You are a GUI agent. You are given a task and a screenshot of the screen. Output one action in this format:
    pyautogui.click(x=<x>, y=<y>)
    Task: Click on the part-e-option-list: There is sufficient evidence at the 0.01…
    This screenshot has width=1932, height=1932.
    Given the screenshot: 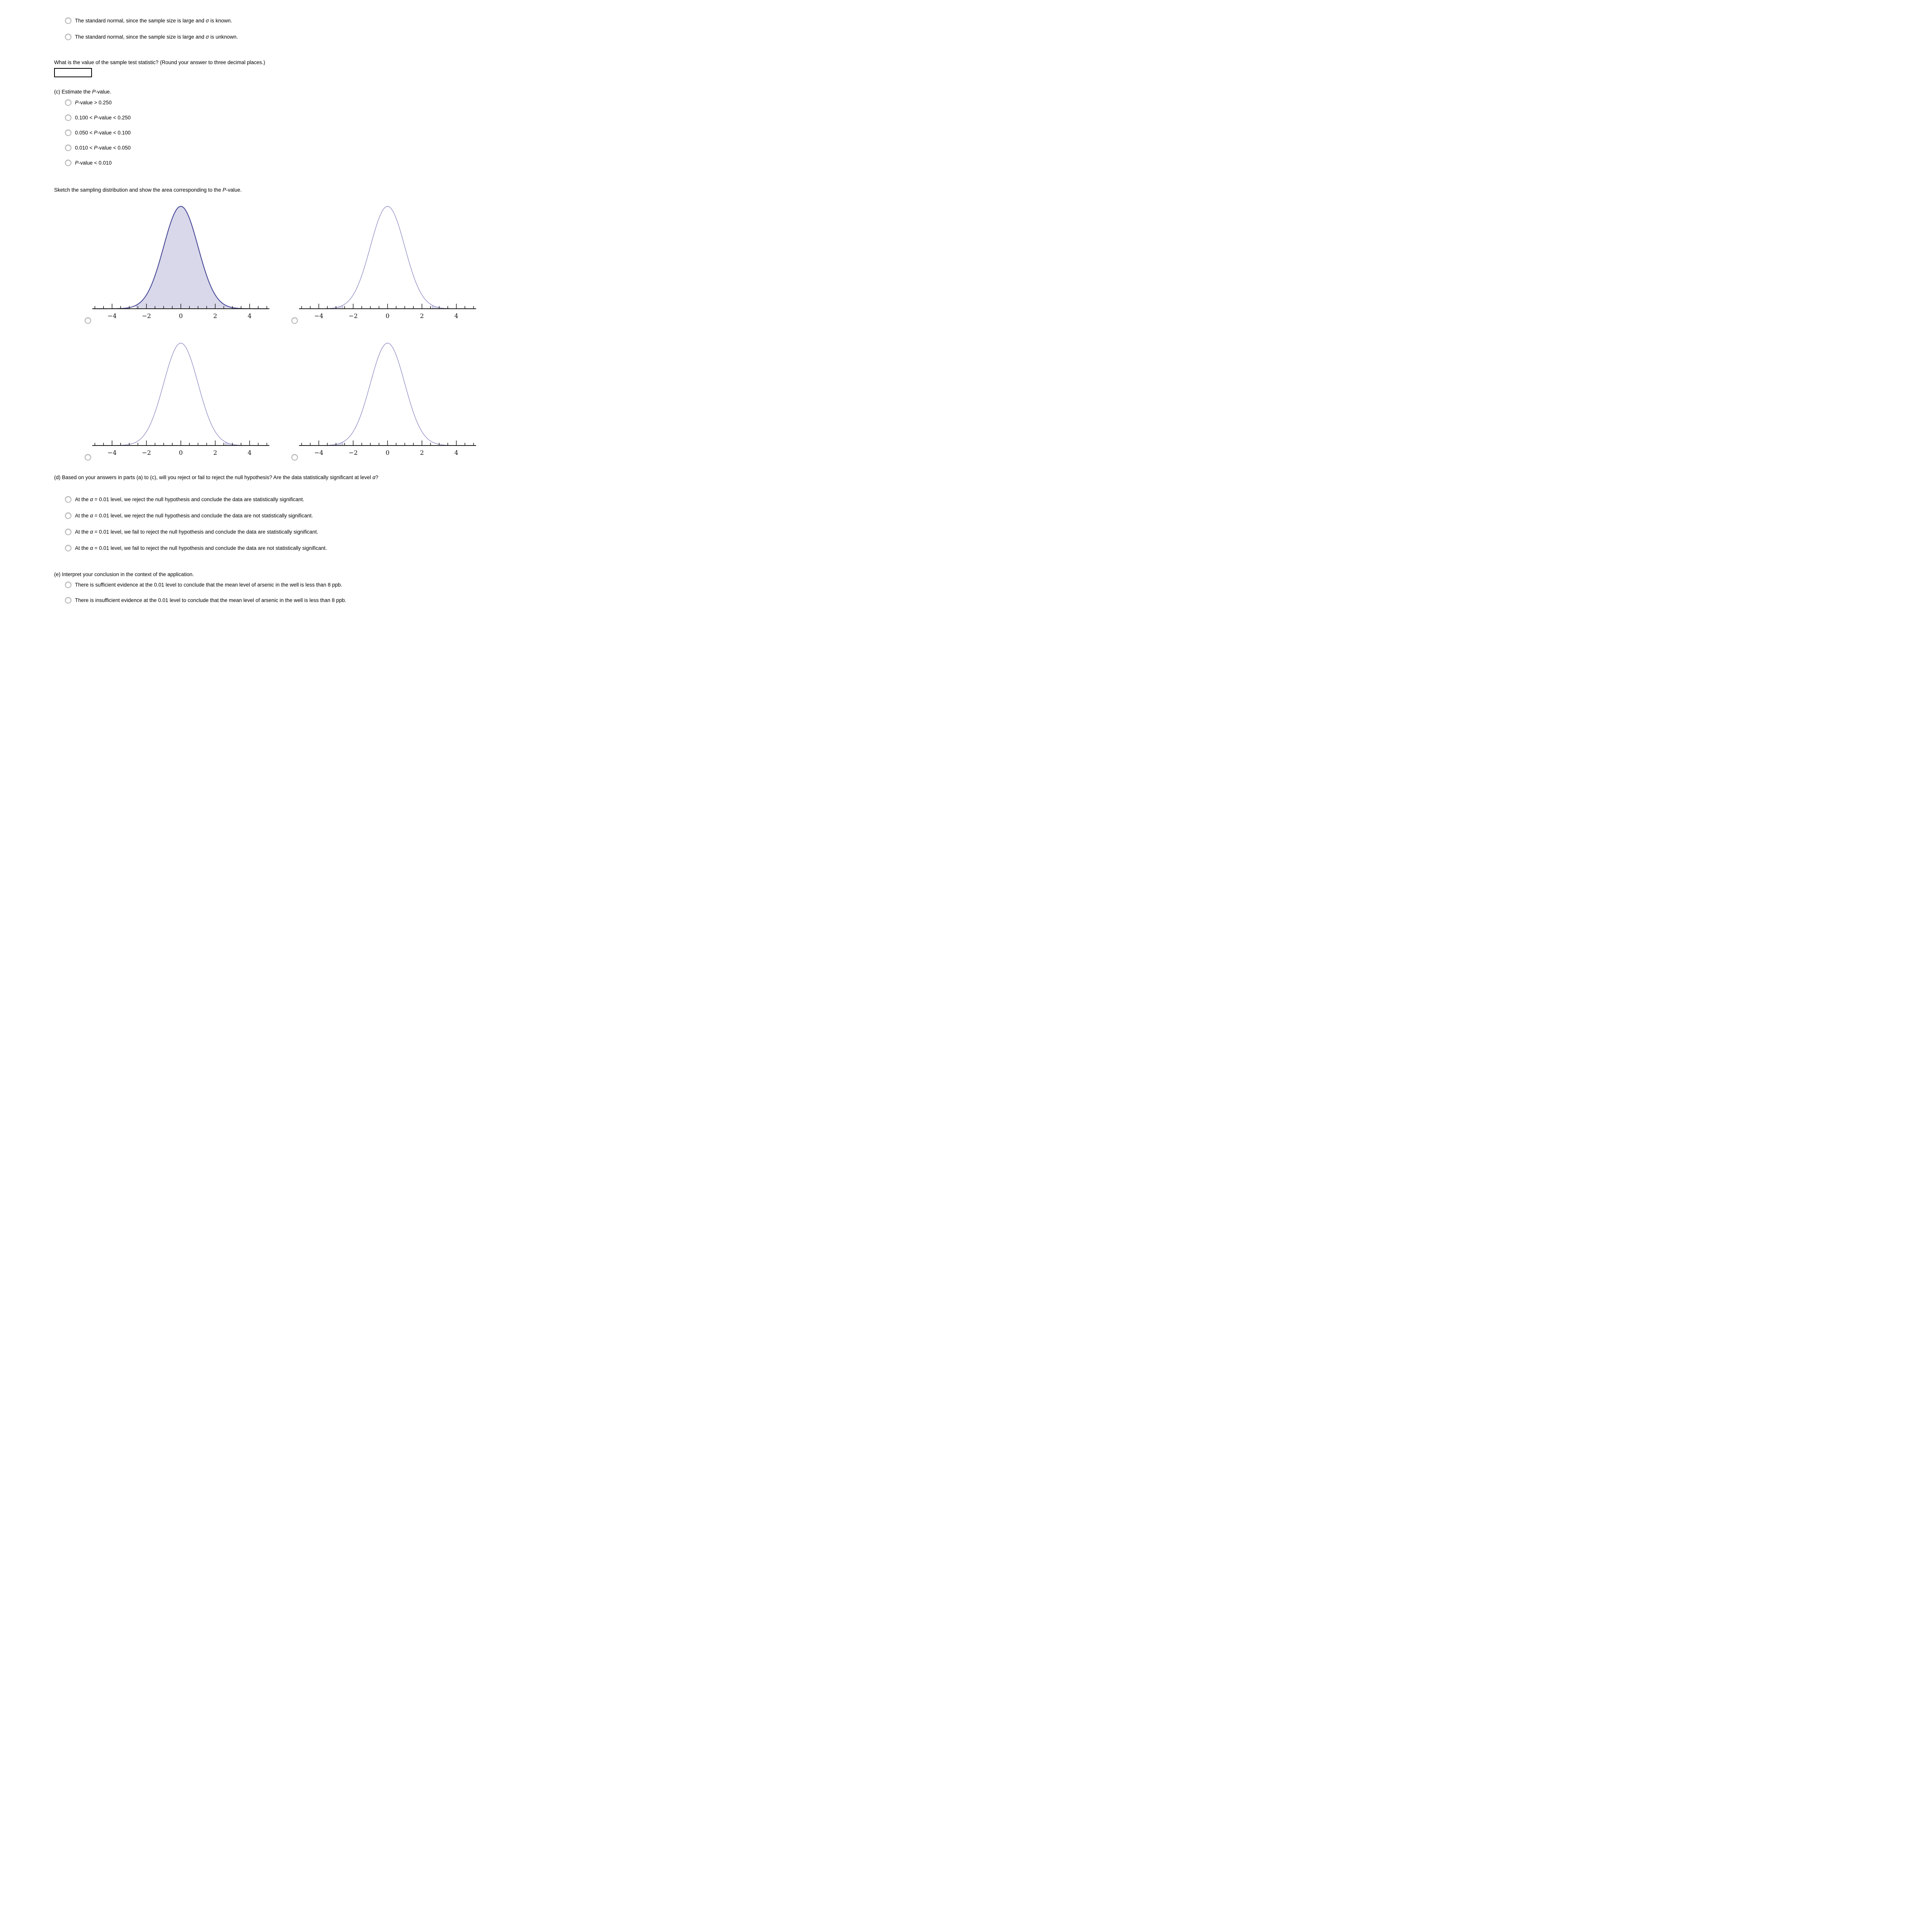 What is the action you would take?
    pyautogui.click(x=205, y=596)
    